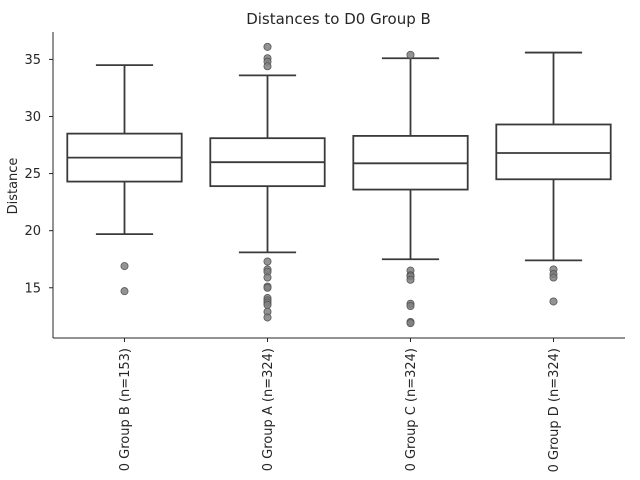 The width and height of the screenshot is (640, 480). I want to click on iqr-box, so click(553, 152).